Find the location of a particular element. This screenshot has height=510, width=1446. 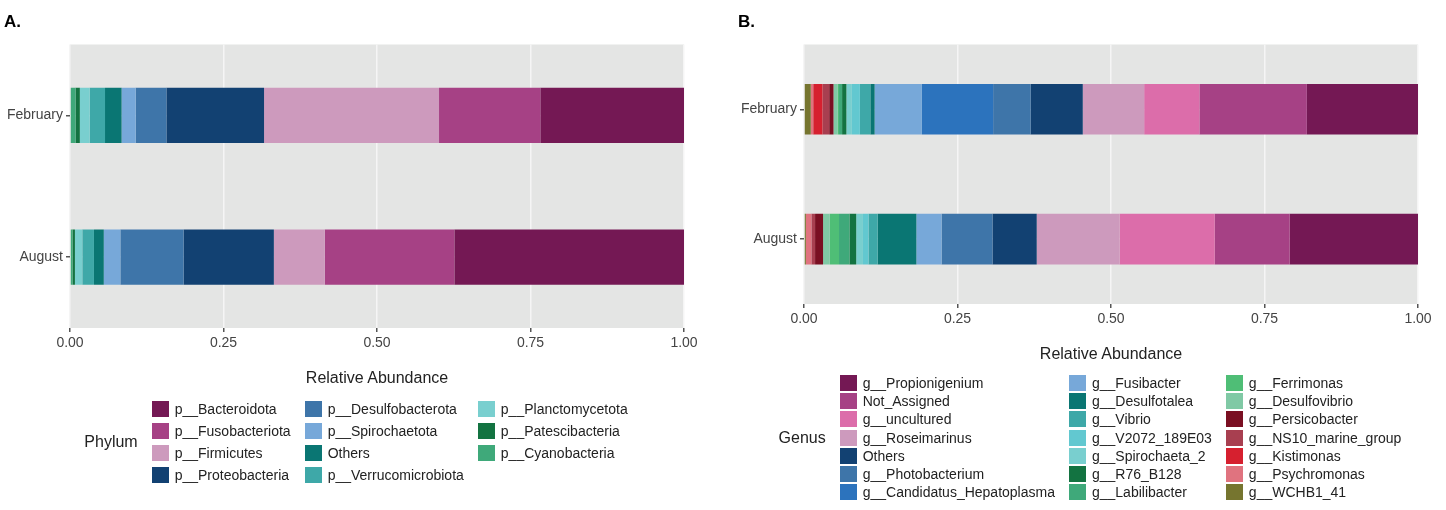

chart-title: B. is located at coordinates (746, 21).